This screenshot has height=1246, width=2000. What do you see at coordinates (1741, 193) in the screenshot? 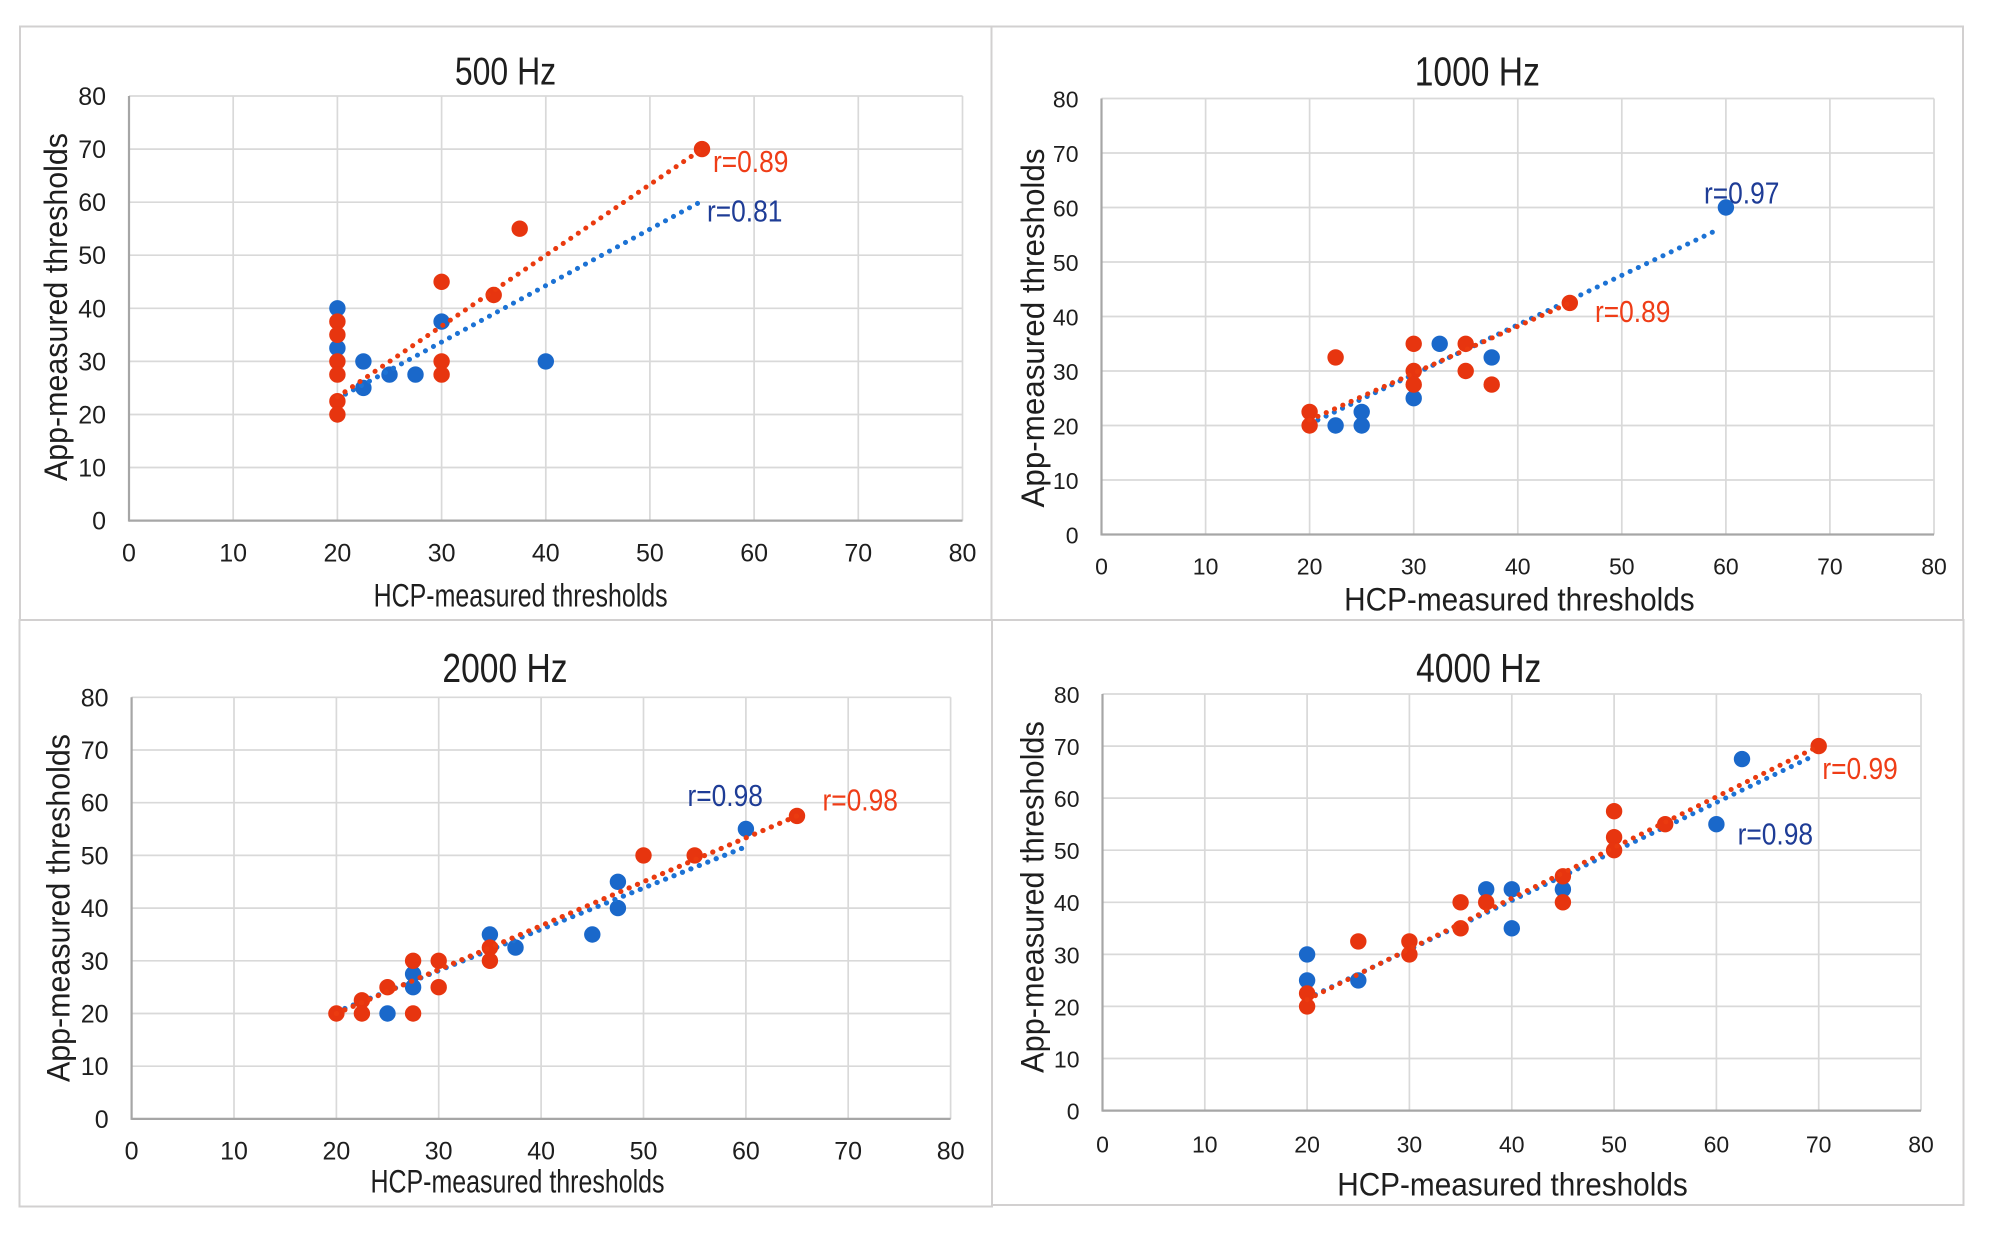
I see `svg-text: r=0.97` at bounding box center [1741, 193].